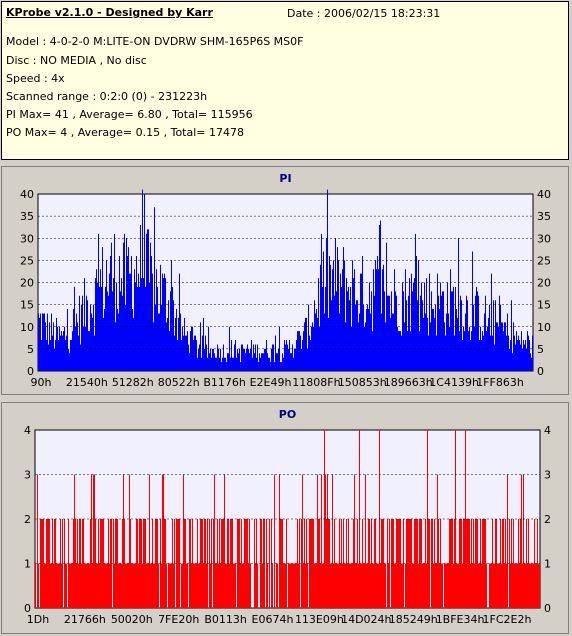 The height and width of the screenshot is (636, 572). What do you see at coordinates (133, 382) in the screenshot?
I see `x-tick-label: 51282h` at bounding box center [133, 382].